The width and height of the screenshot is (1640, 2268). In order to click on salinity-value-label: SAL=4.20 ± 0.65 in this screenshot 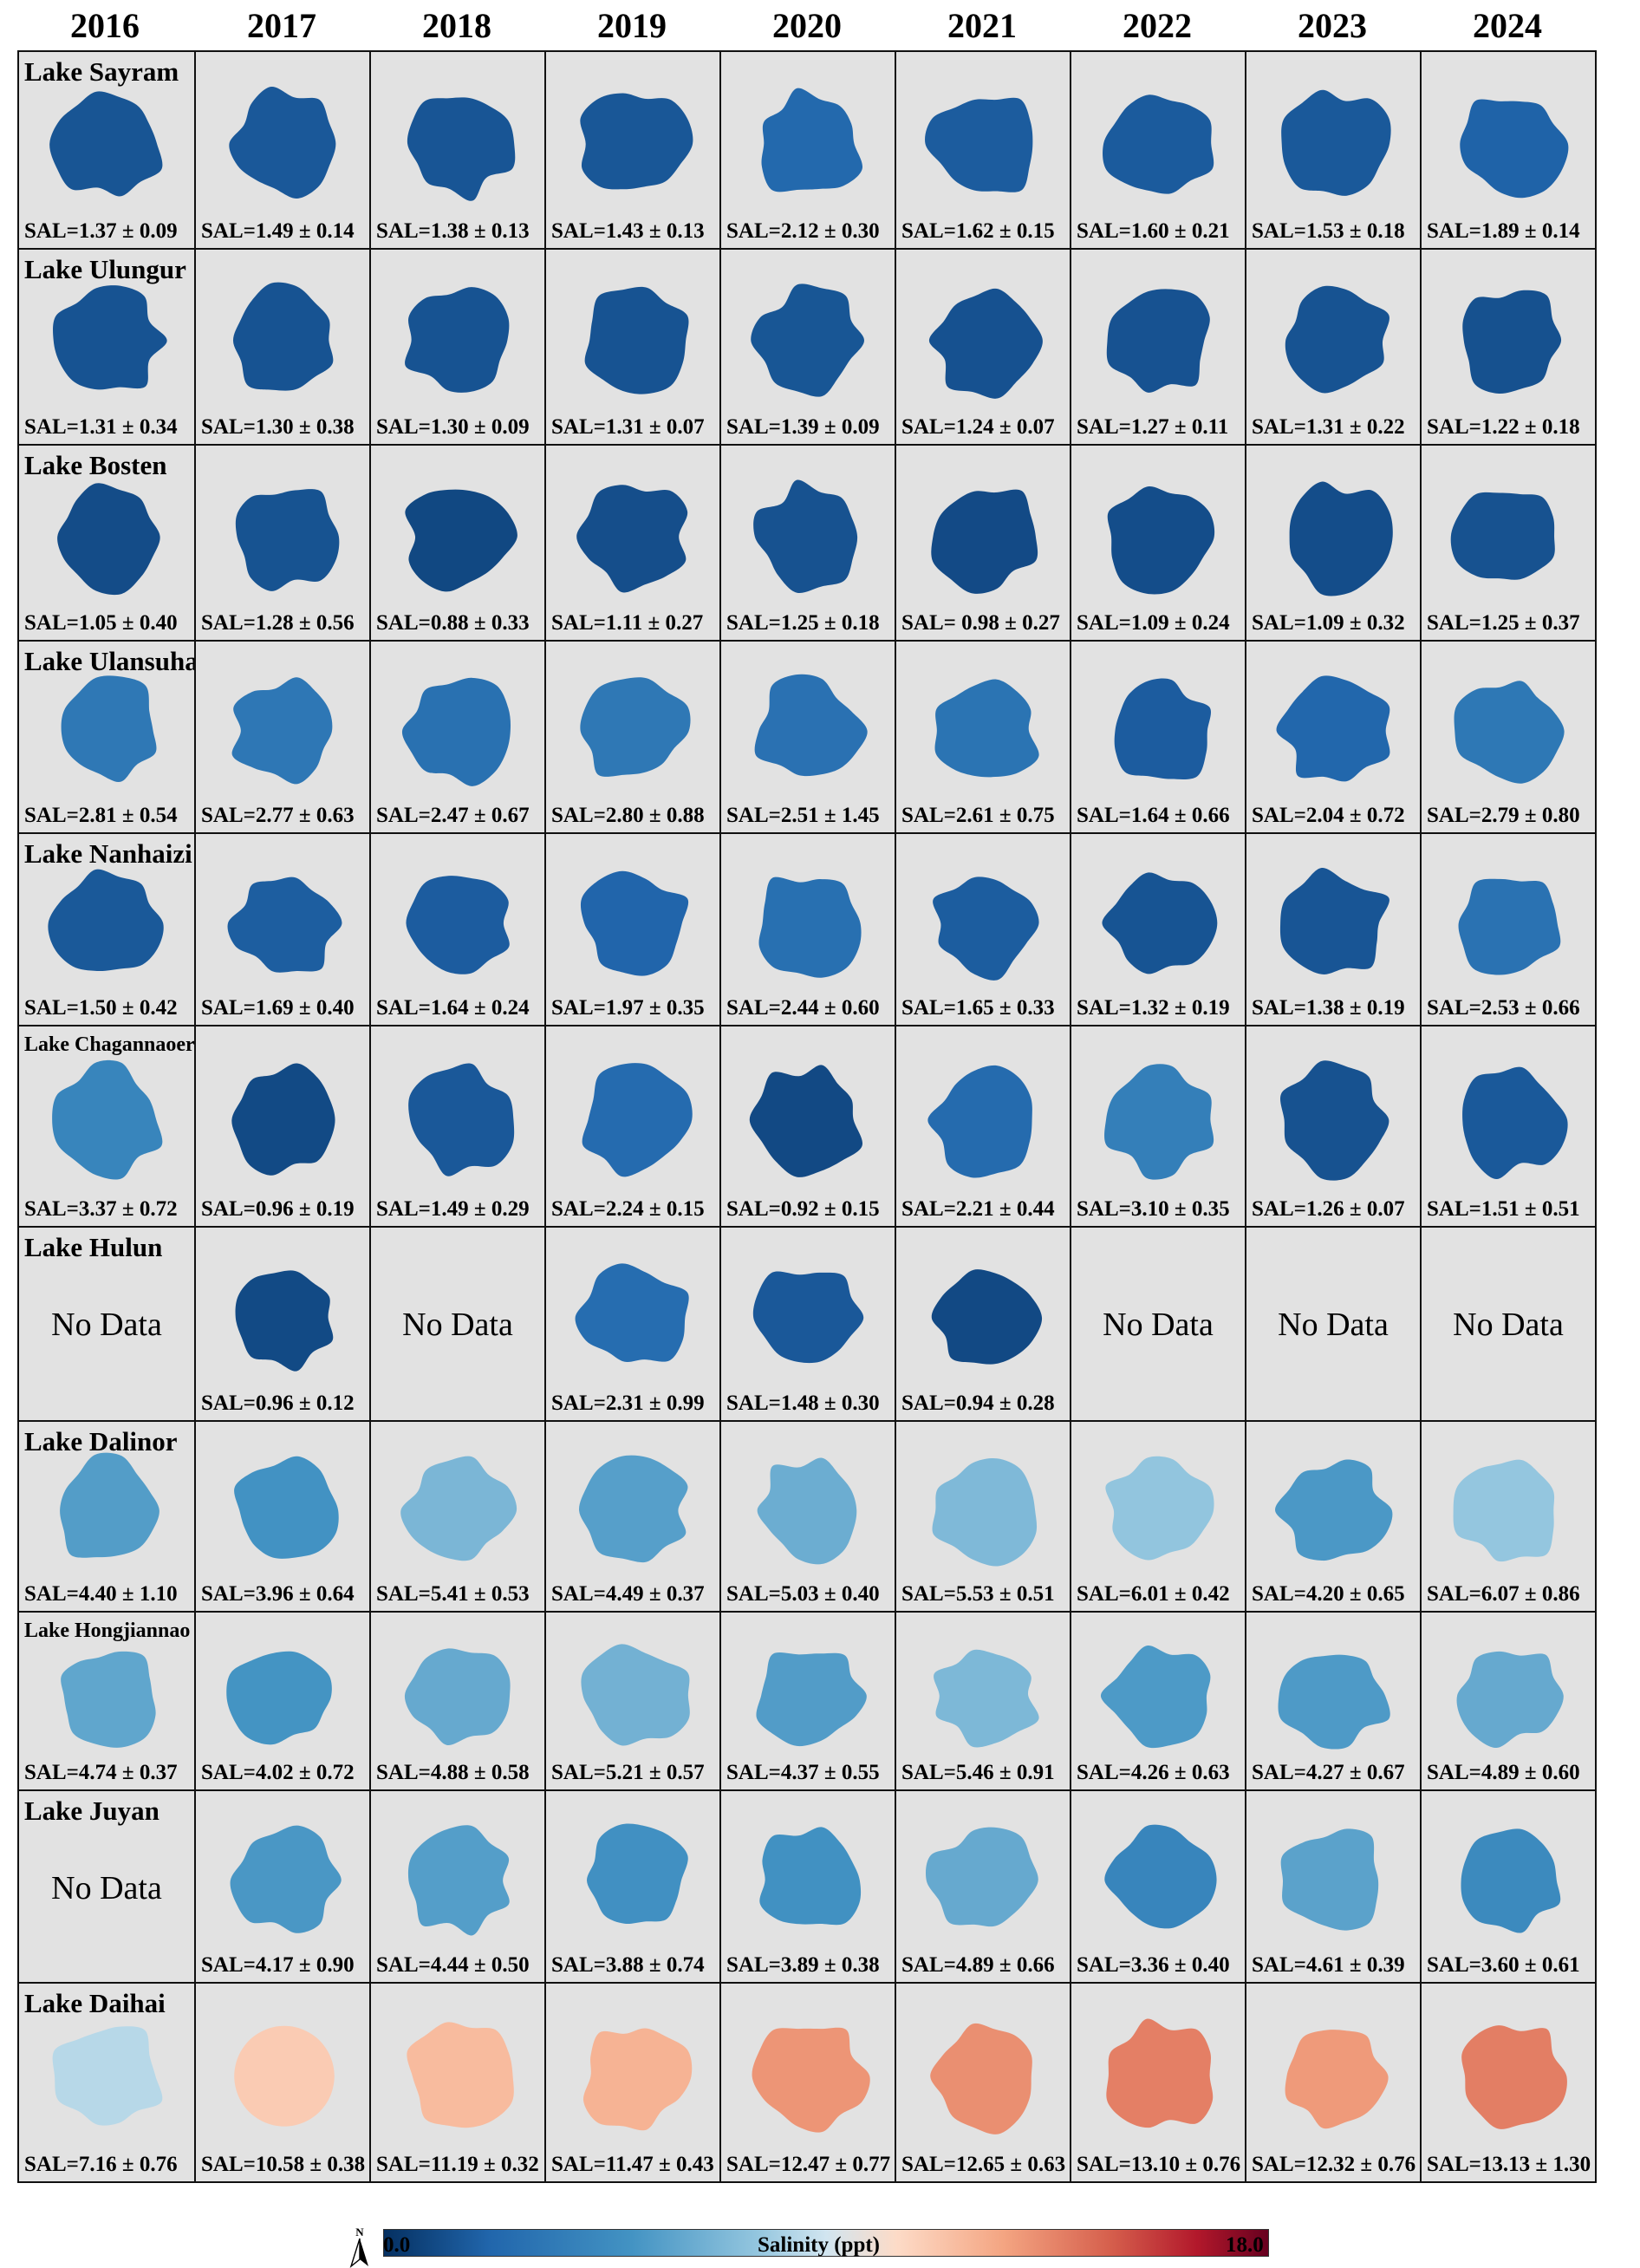, I will do `click(1328, 1594)`.